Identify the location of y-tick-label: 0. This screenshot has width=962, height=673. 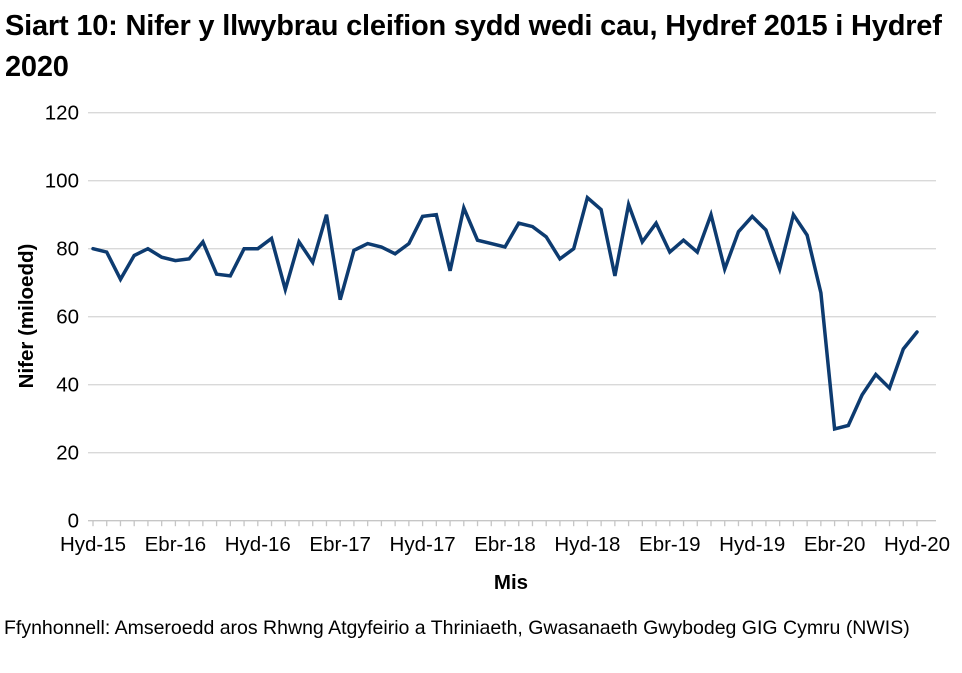
(73, 521).